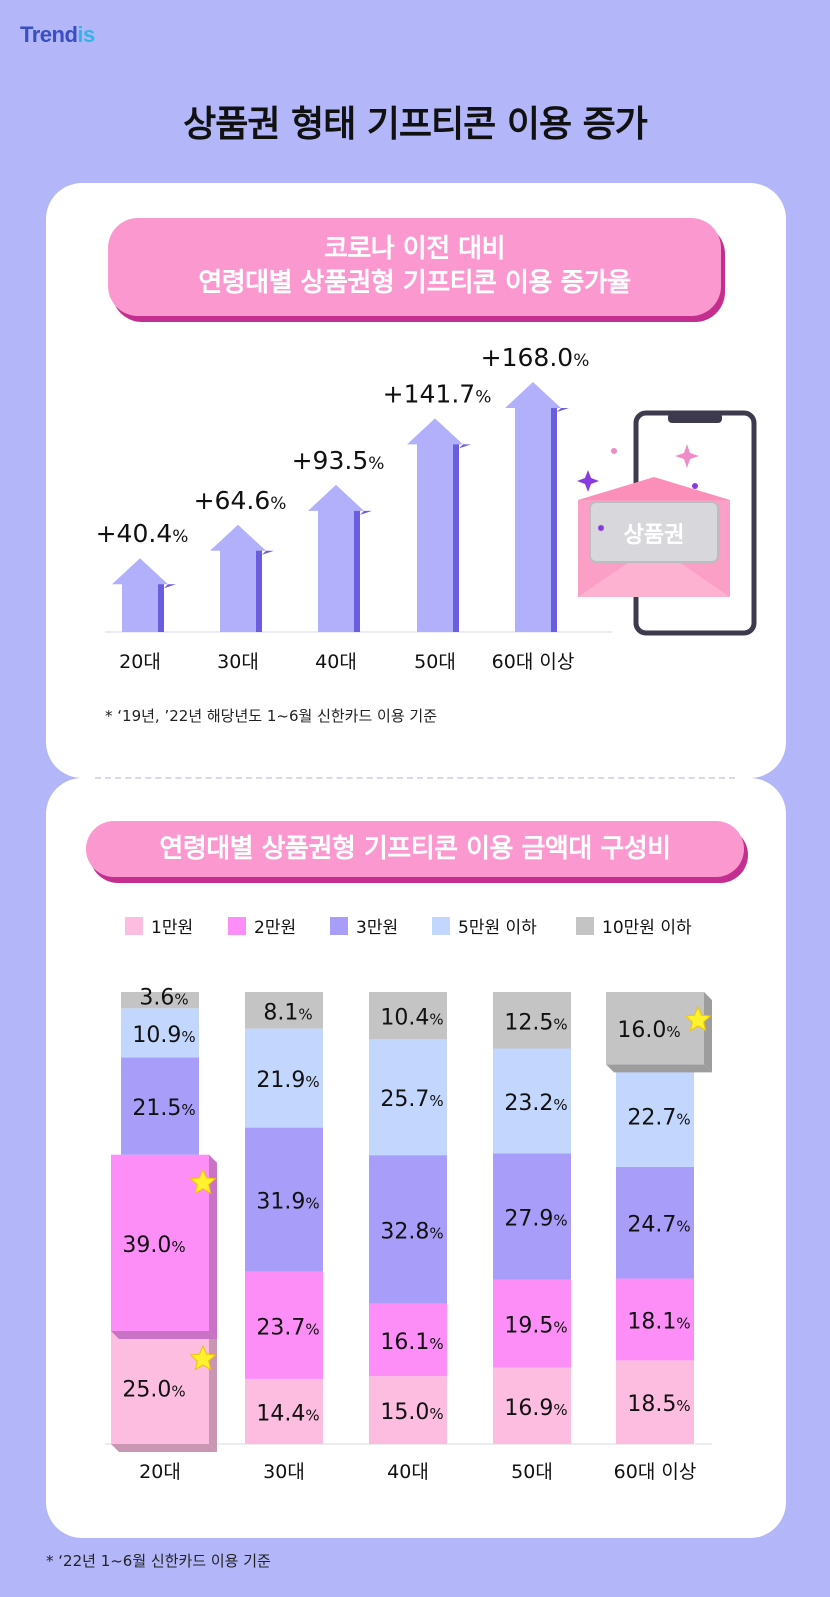  I want to click on segment-value-label: 16.1%, so click(411, 1342).